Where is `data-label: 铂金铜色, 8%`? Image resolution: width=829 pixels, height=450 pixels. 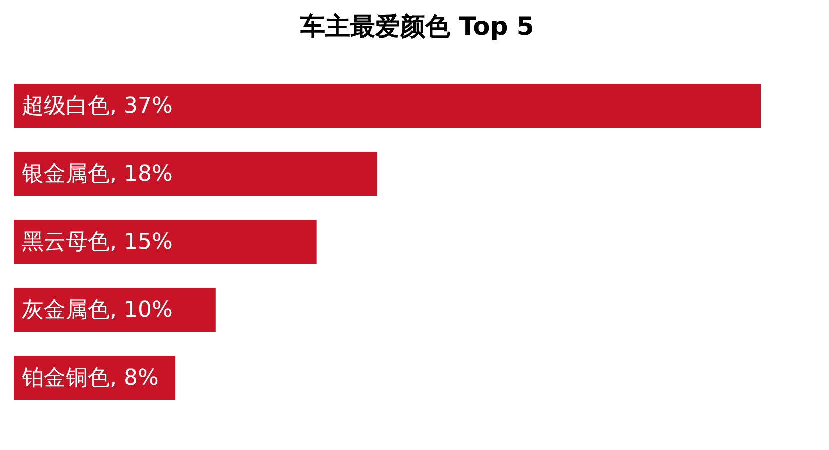
data-label: 铂金铜色, 8% is located at coordinates (90, 378).